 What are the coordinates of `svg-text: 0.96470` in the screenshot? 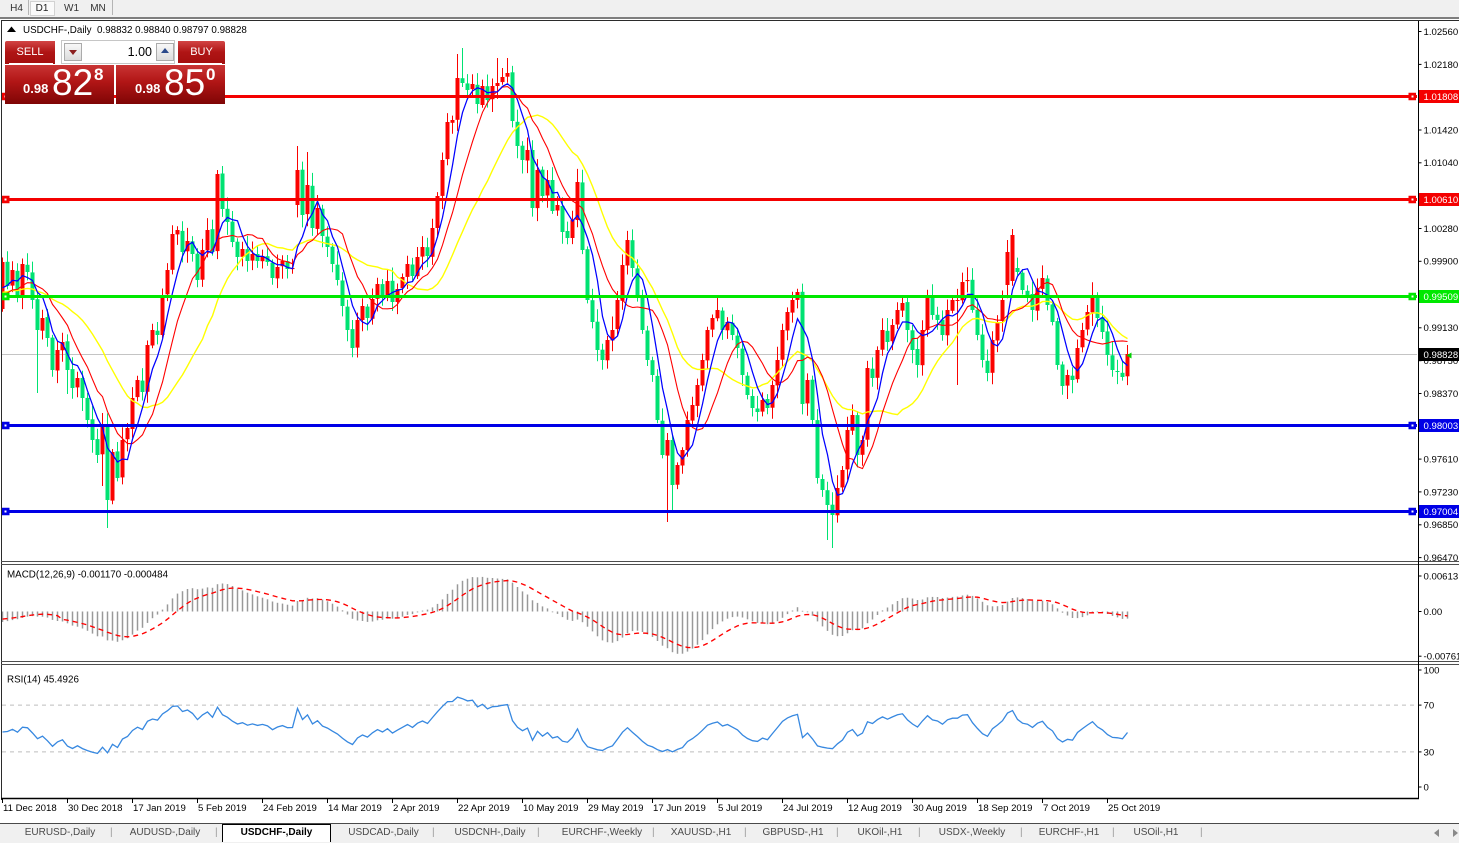 It's located at (1441, 558).